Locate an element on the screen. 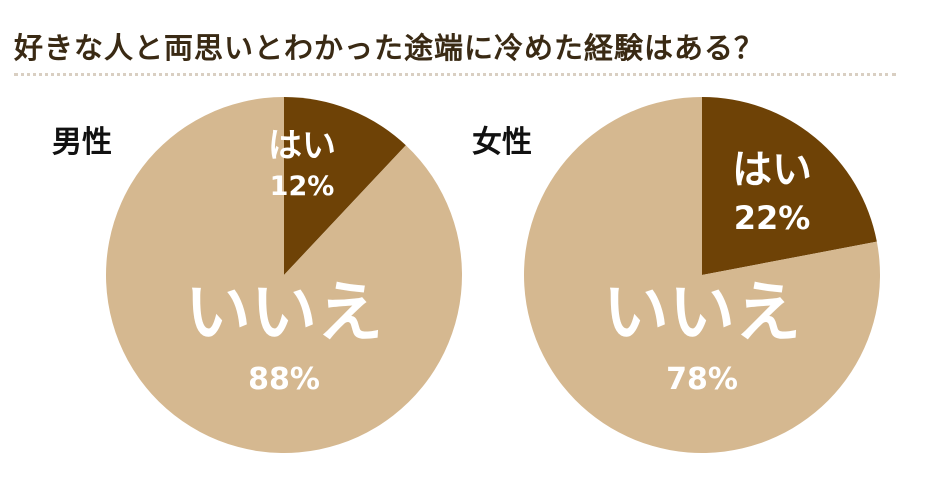 This screenshot has height=480, width=940. title-divider is located at coordinates (455, 74).